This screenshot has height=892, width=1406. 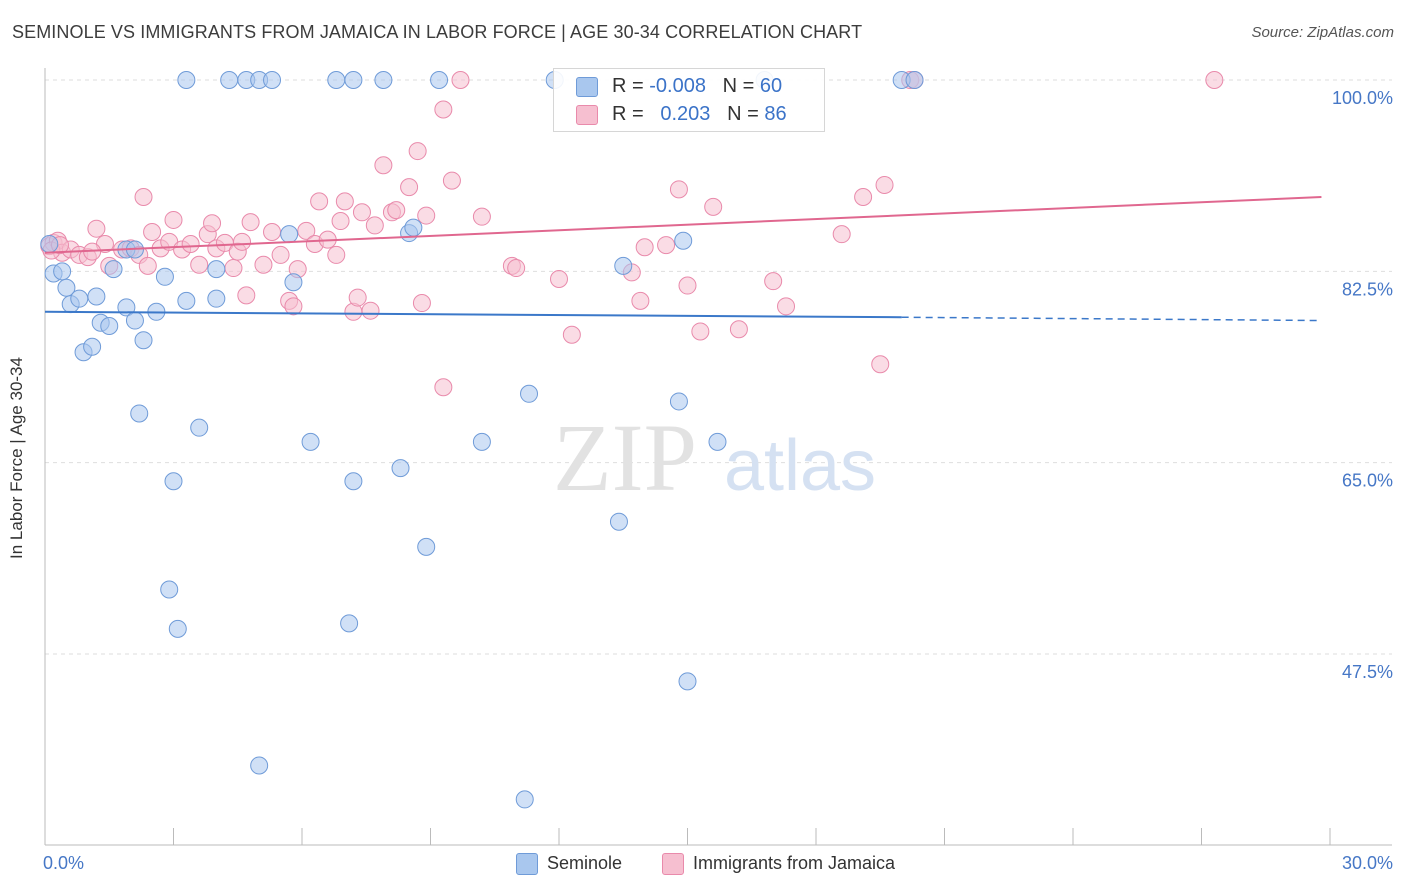 I want to click on seminole-legend-swatch, so click(x=527, y=864).